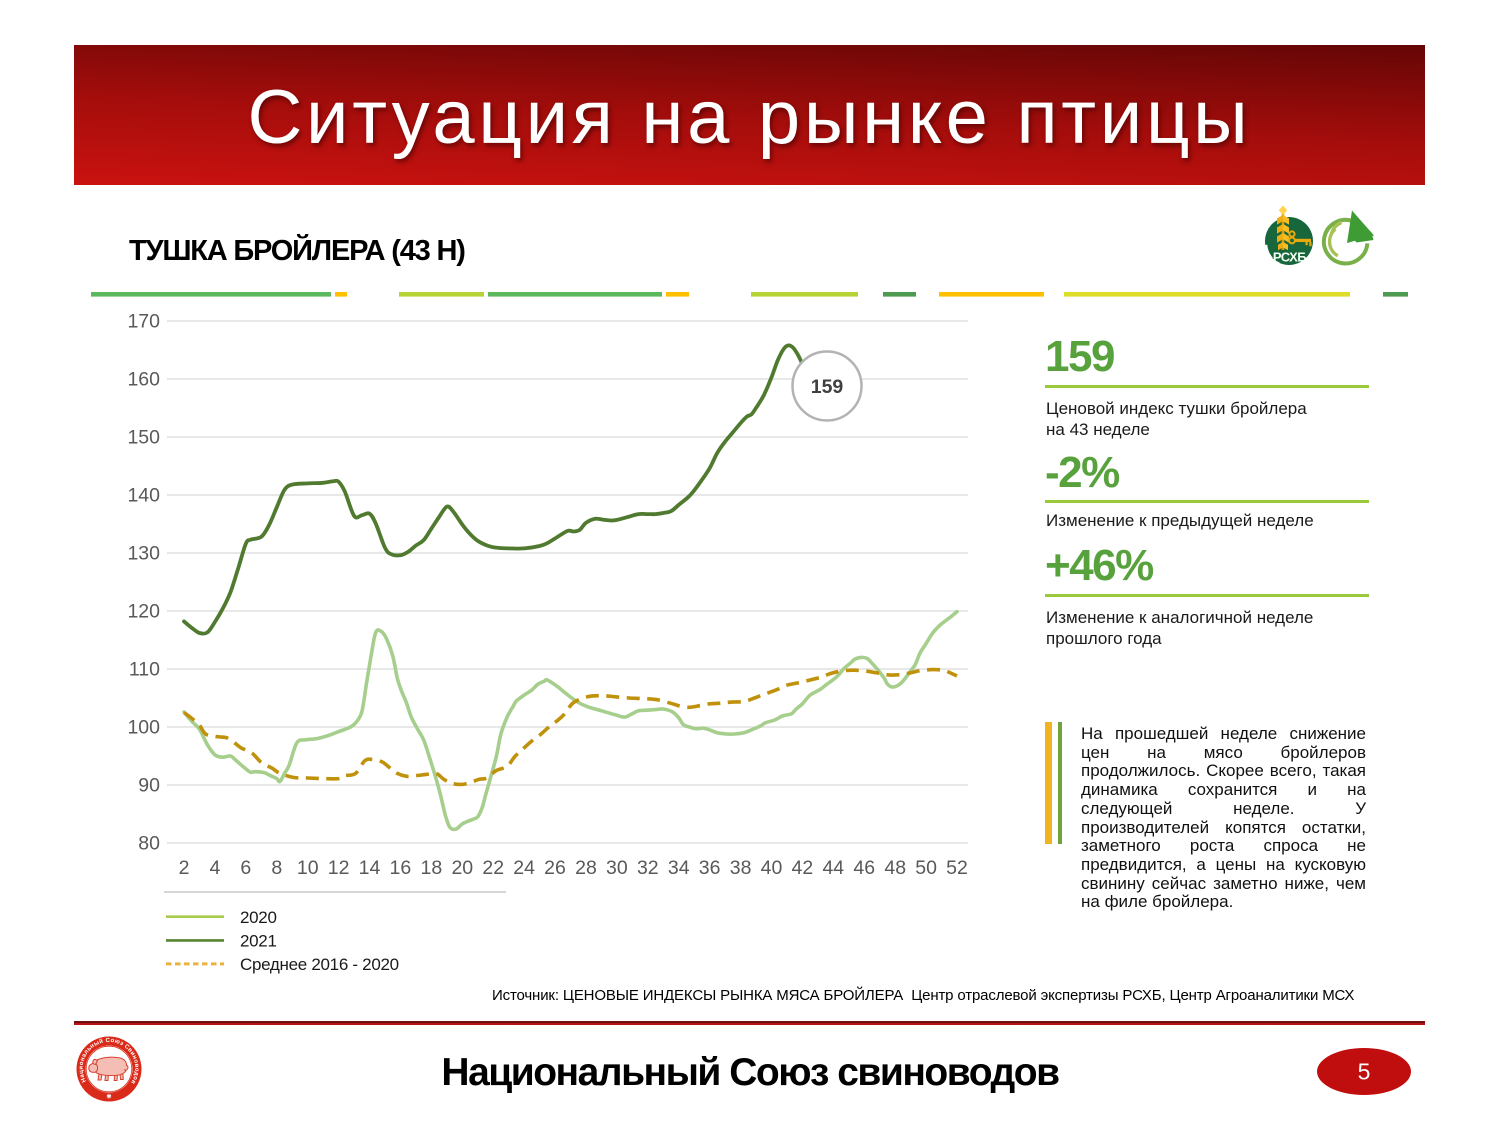 Image resolution: width=1500 pixels, height=1125 pixels. What do you see at coordinates (833, 868) in the screenshot?
I see `svg-text: 44` at bounding box center [833, 868].